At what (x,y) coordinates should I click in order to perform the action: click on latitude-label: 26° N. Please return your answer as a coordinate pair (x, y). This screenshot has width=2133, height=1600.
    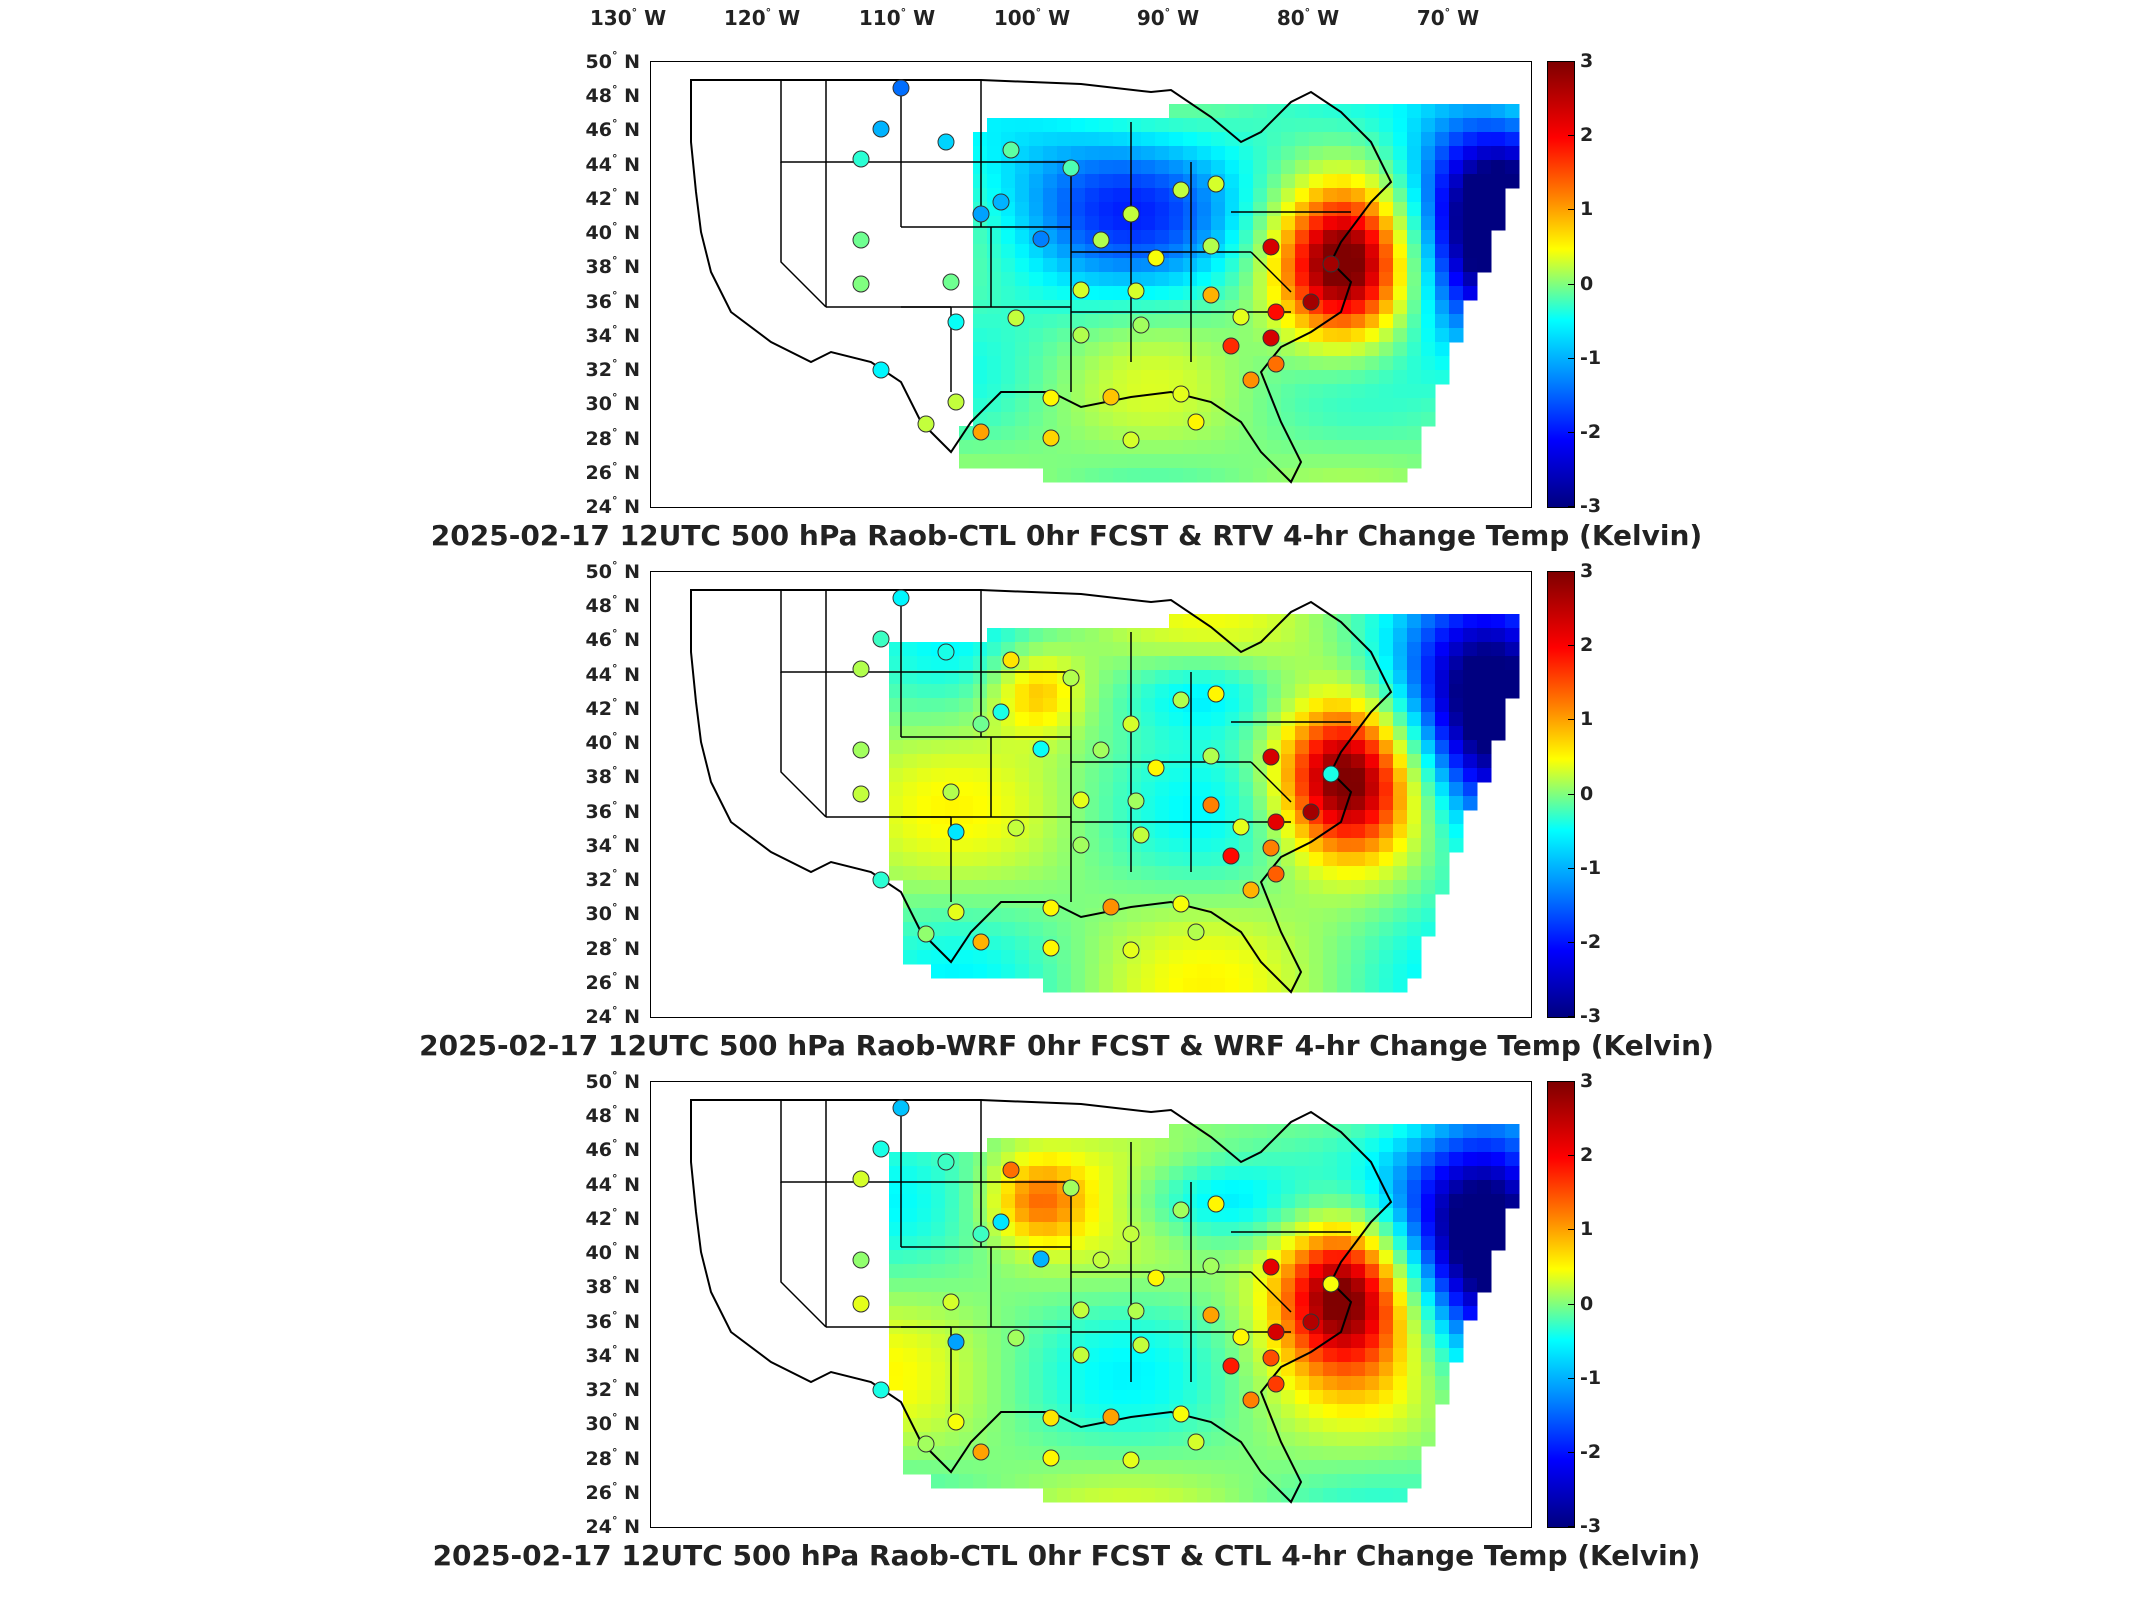
    Looking at the image, I should click on (612, 471).